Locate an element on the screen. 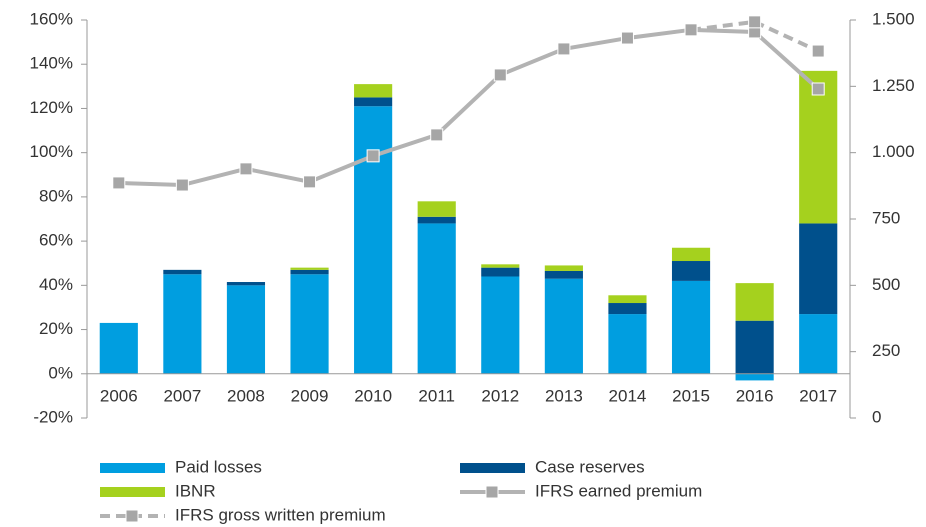 Image resolution: width=926 pixels, height=527 pixels. y2-tick-label: 500 is located at coordinates (886, 284).